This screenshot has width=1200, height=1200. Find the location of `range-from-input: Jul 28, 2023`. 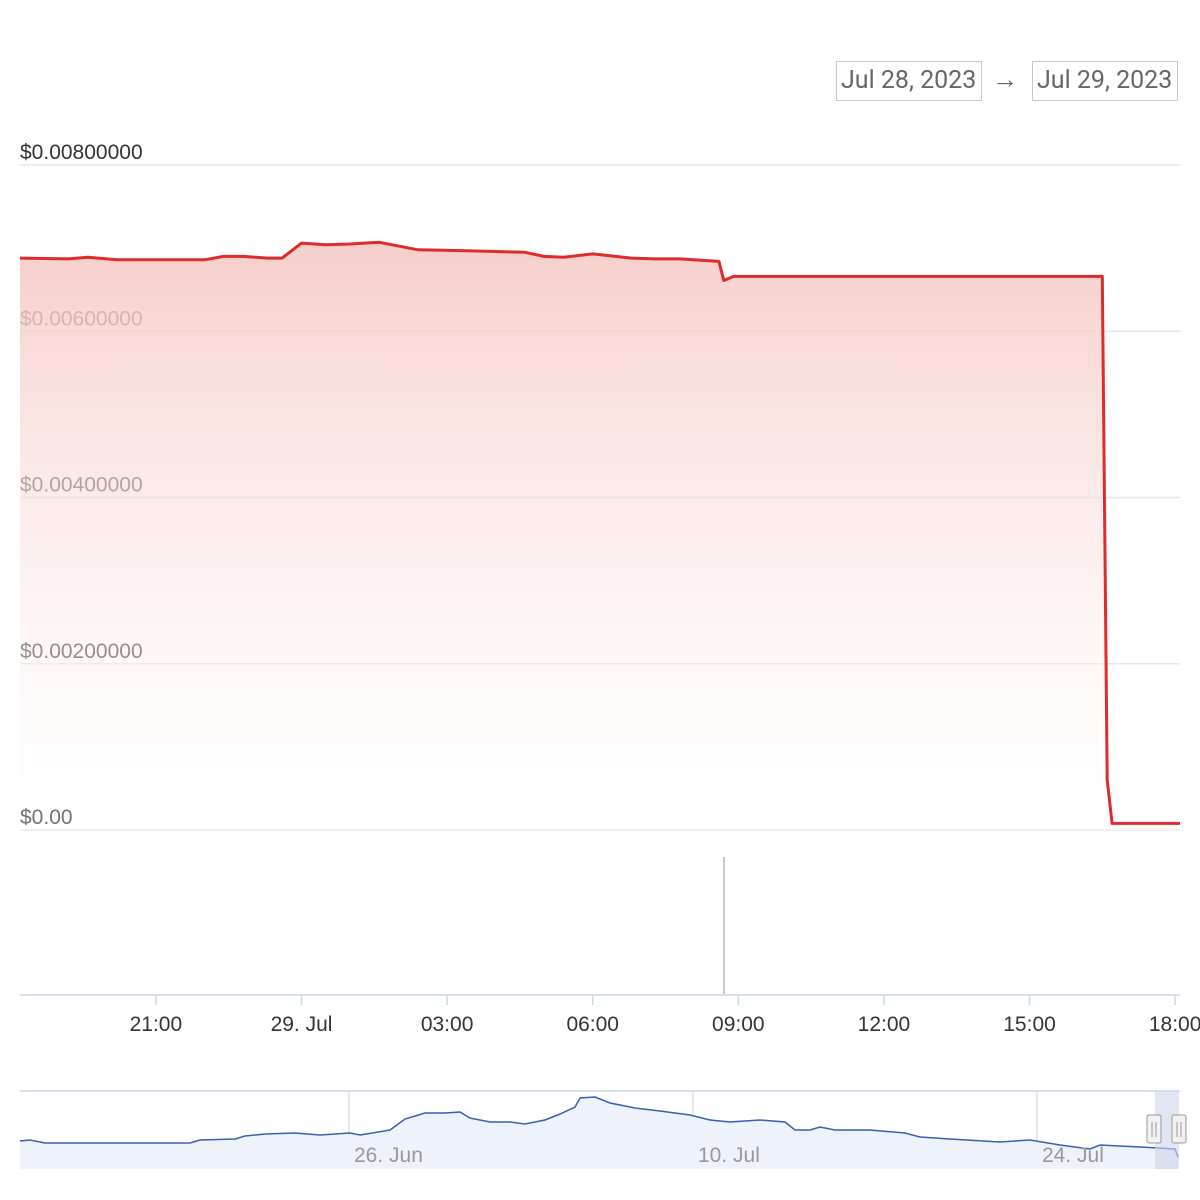

range-from-input: Jul 28, 2023 is located at coordinates (909, 81).